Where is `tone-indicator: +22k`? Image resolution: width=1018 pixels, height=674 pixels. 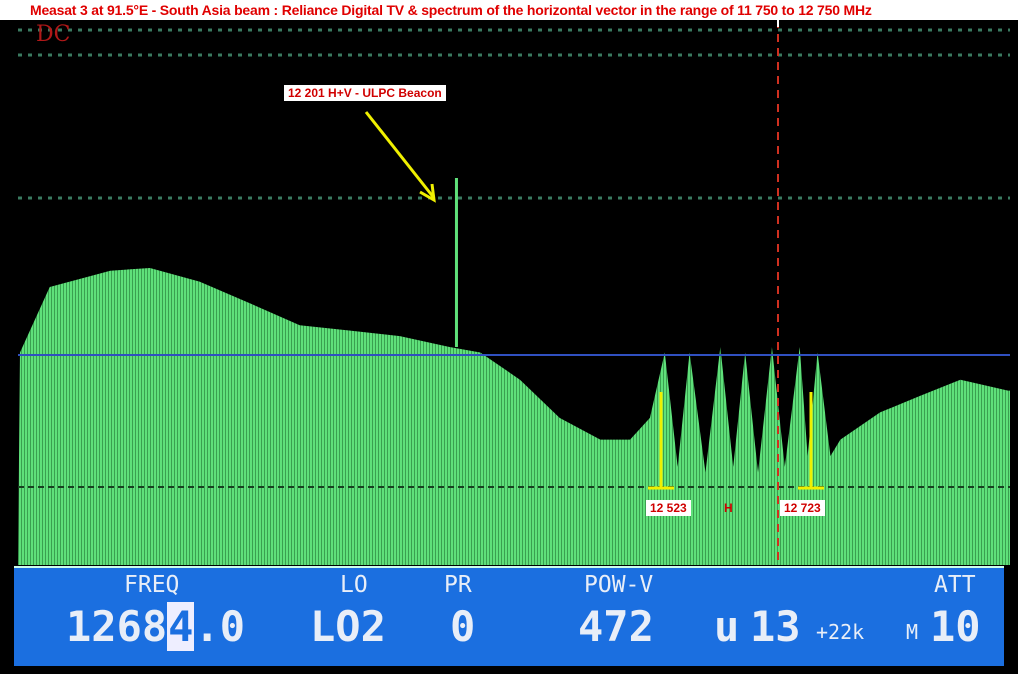
tone-indicator: +22k is located at coordinates (840, 632).